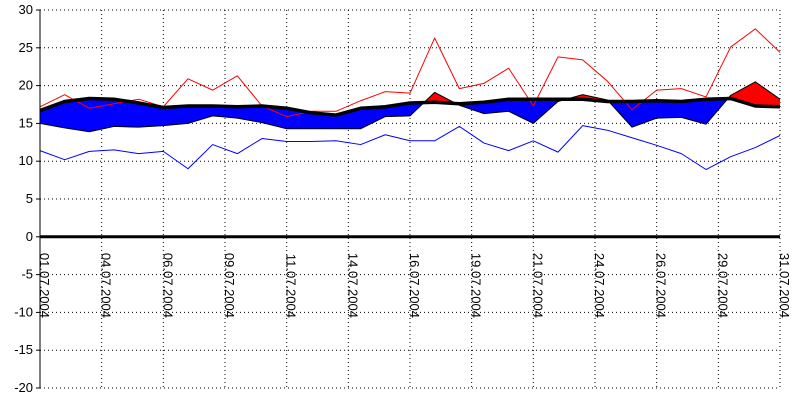  I want to click on x-tick-label: 19.07.2004, so click(476, 285).